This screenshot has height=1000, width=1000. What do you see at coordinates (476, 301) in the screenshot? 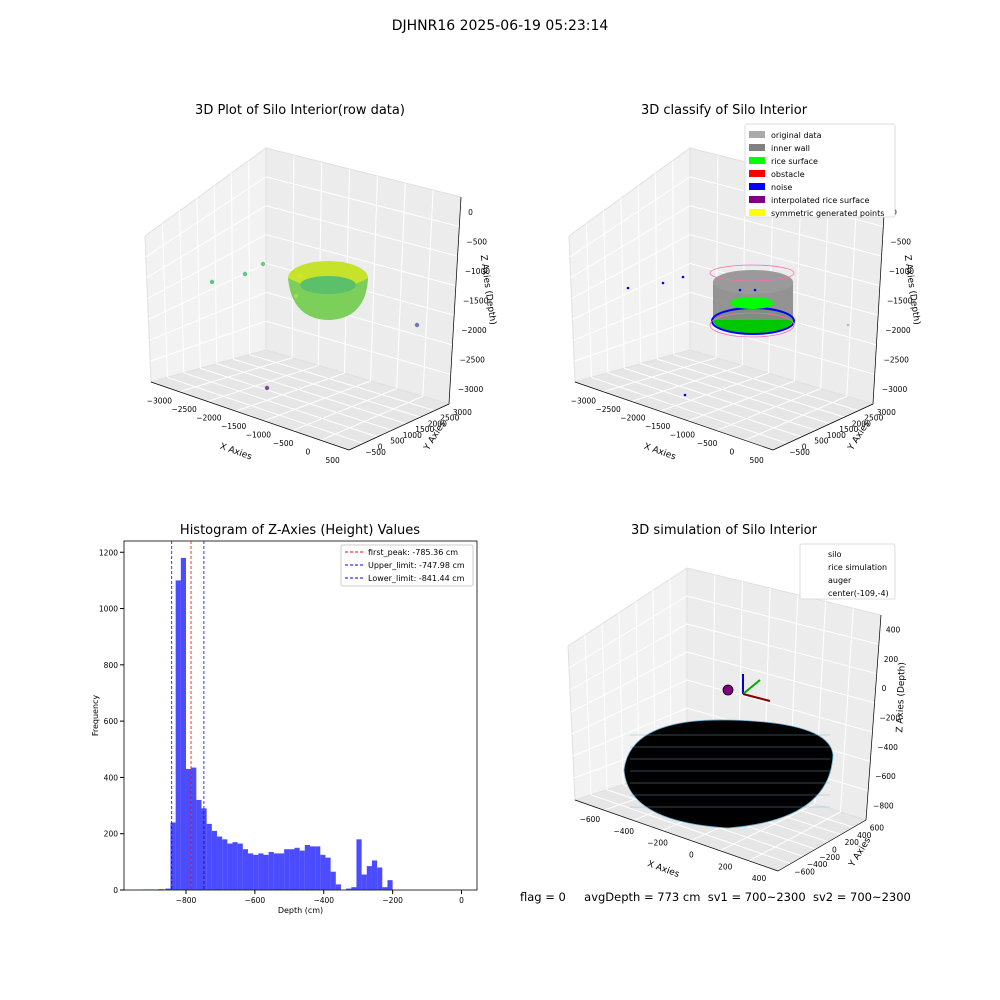
I see `z-tick-label: −1500` at bounding box center [476, 301].